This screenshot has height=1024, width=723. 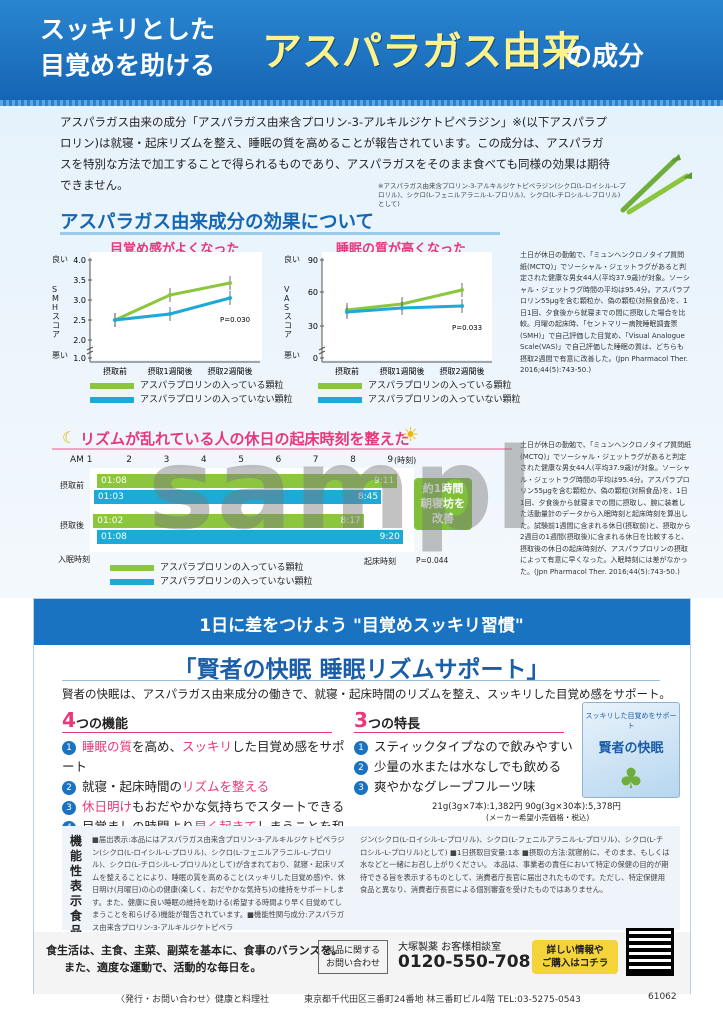 What do you see at coordinates (361, 720) in the screenshot?
I see `feat-count: 3` at bounding box center [361, 720].